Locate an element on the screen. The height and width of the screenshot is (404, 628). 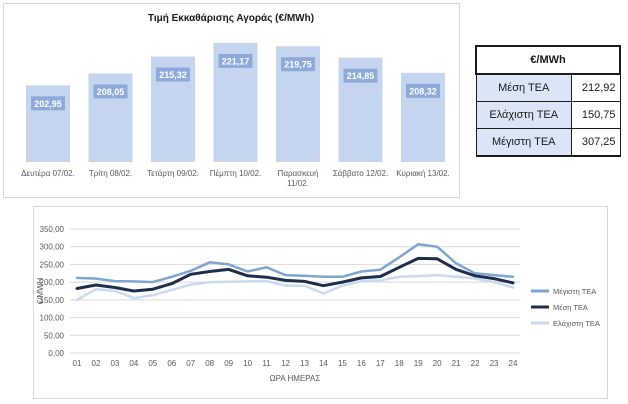
bar-category-label: Κυριακή 13/02. is located at coordinates (423, 173).